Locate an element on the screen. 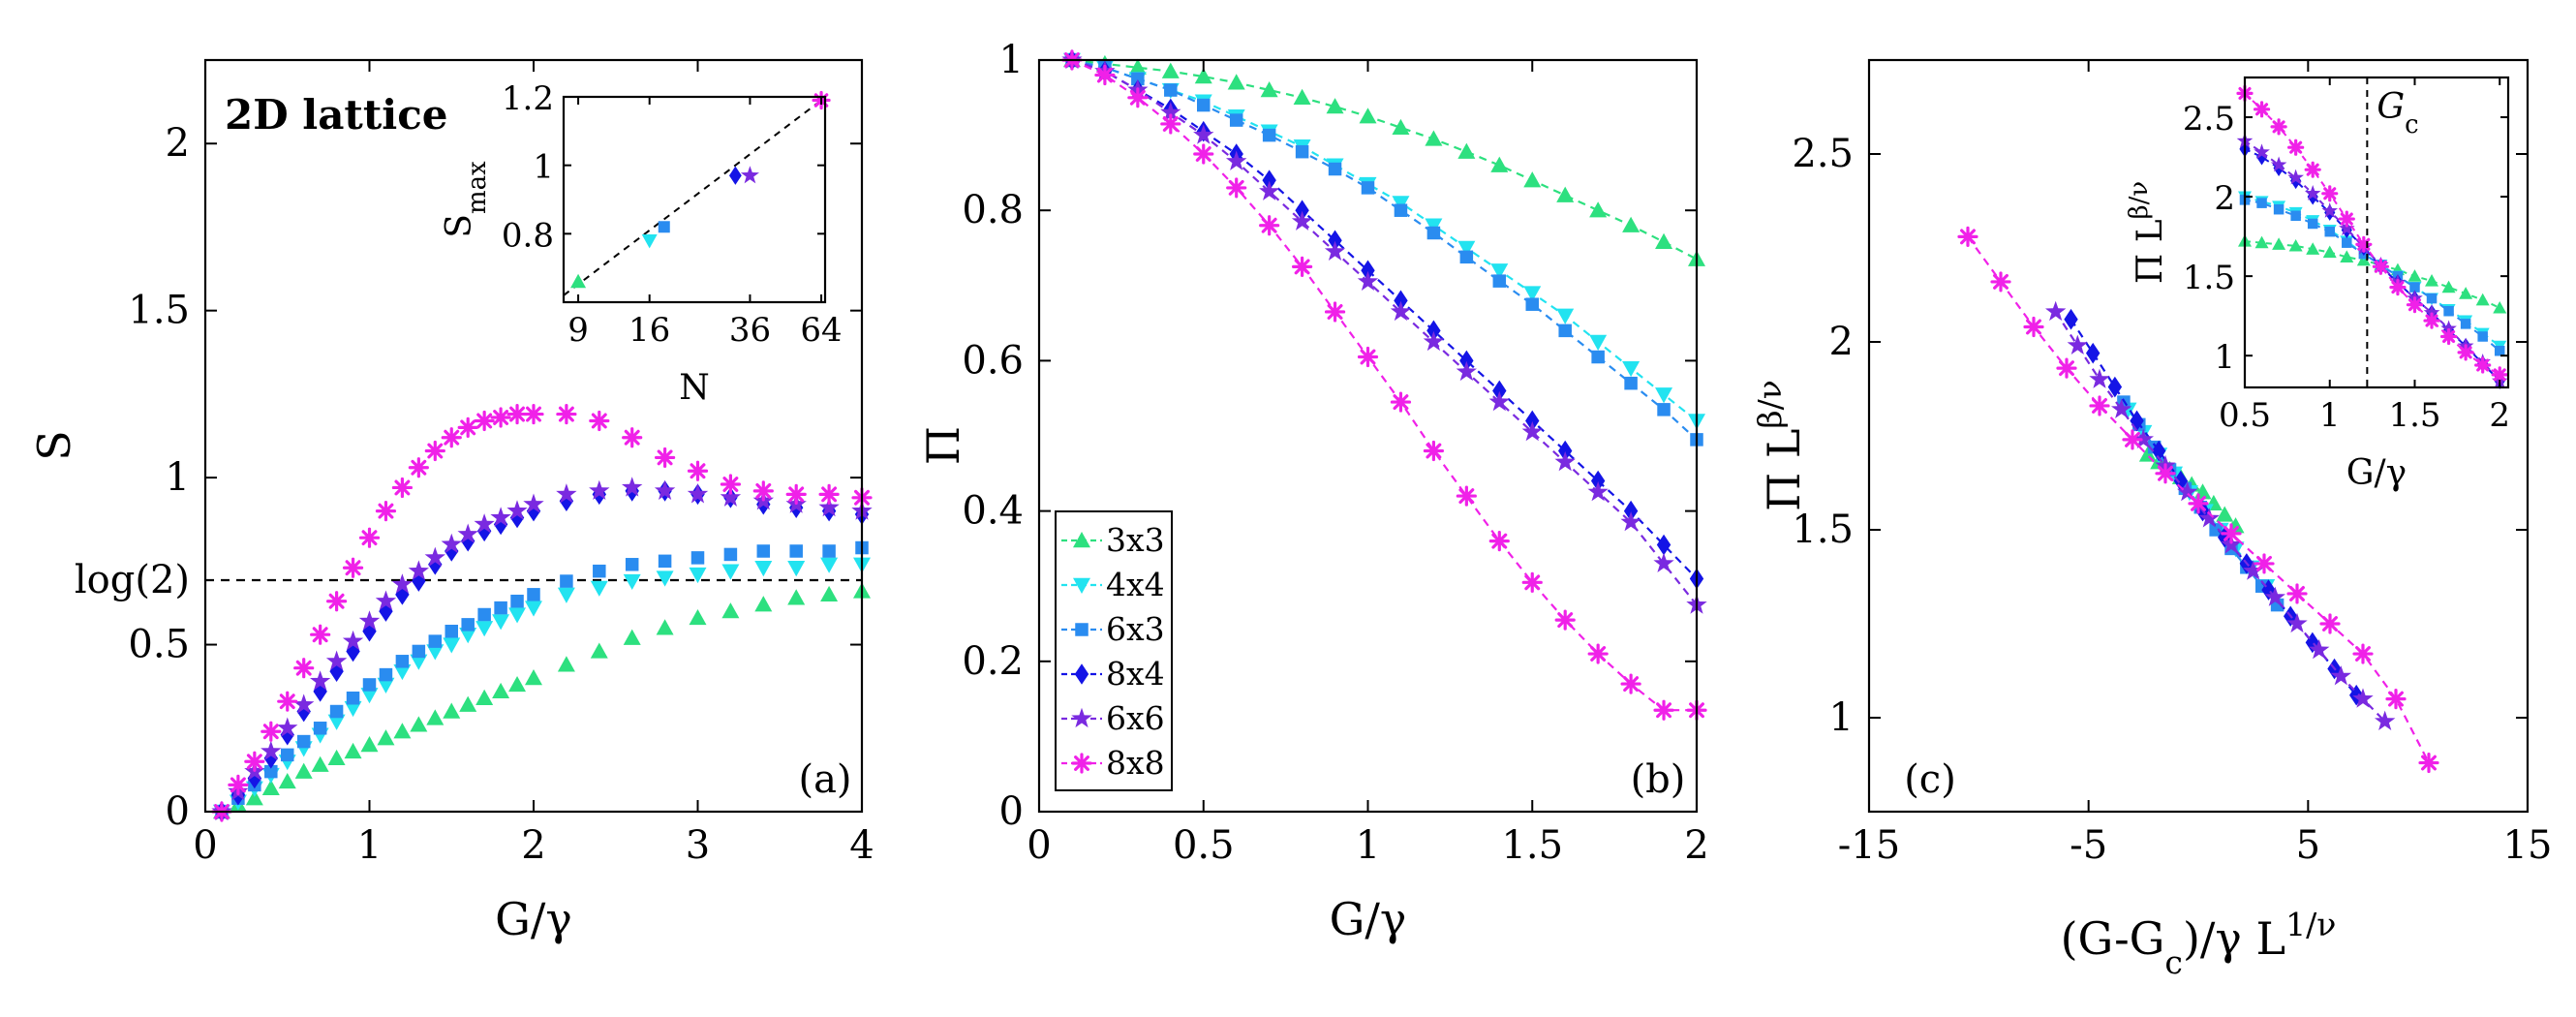 The width and height of the screenshot is (2576, 1017). series-6x6 is located at coordinates (542, 649).